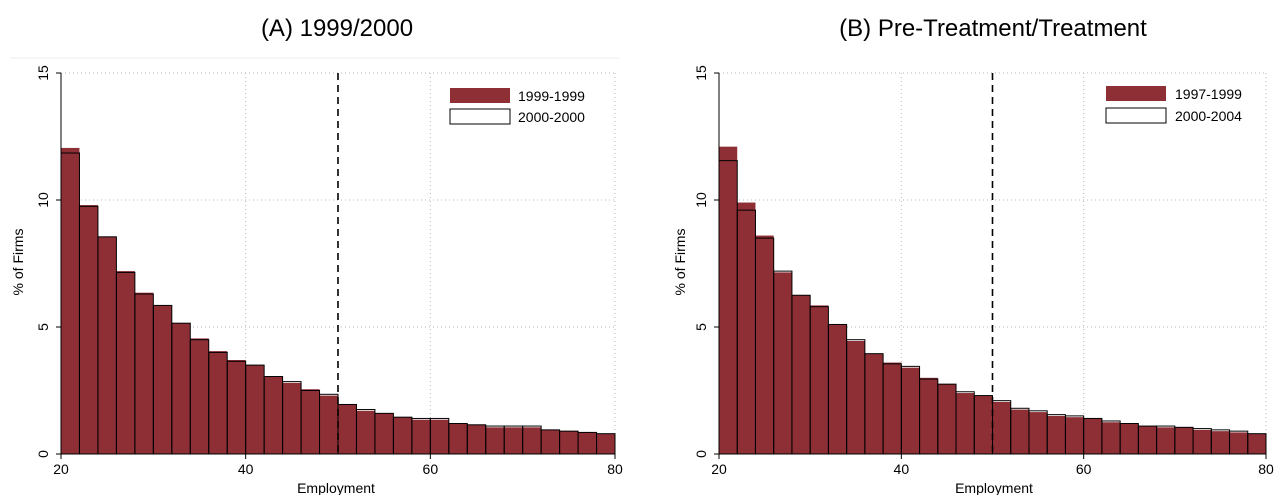  What do you see at coordinates (18, 262) in the screenshot?
I see `panel-a-y-axis-label: % of Firms` at bounding box center [18, 262].